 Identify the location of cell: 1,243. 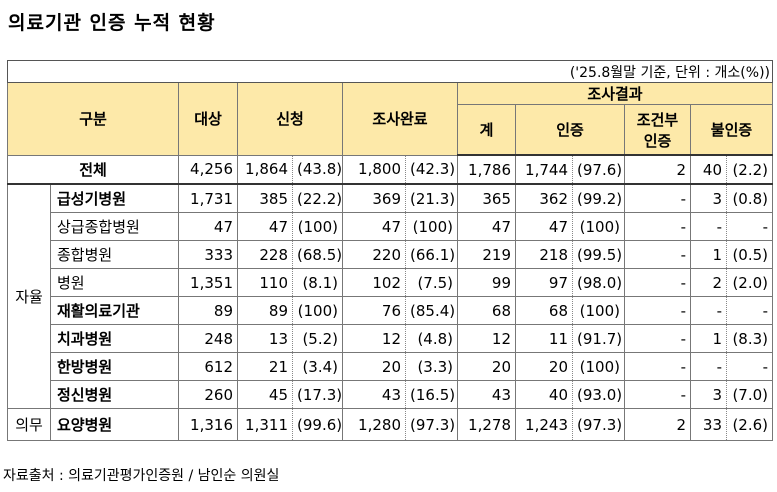
(544, 424).